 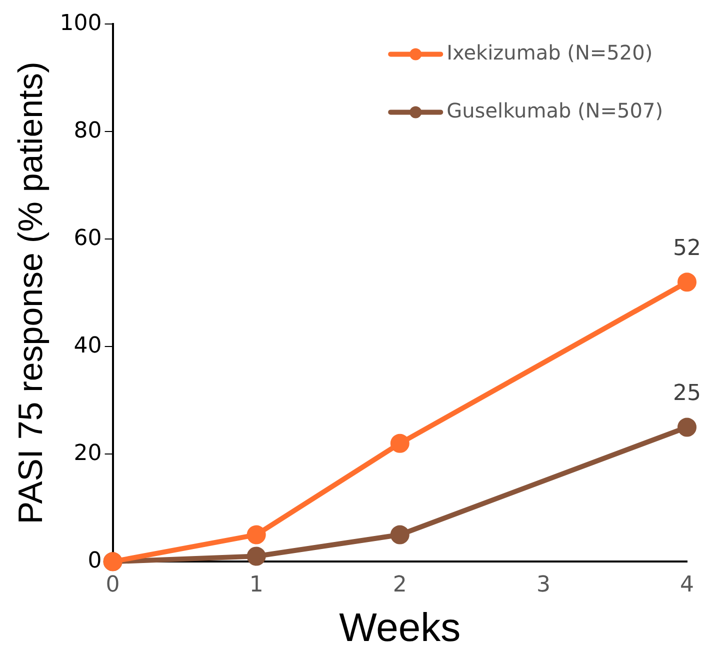 I want to click on y-tick-label: 40, so click(x=88, y=345).